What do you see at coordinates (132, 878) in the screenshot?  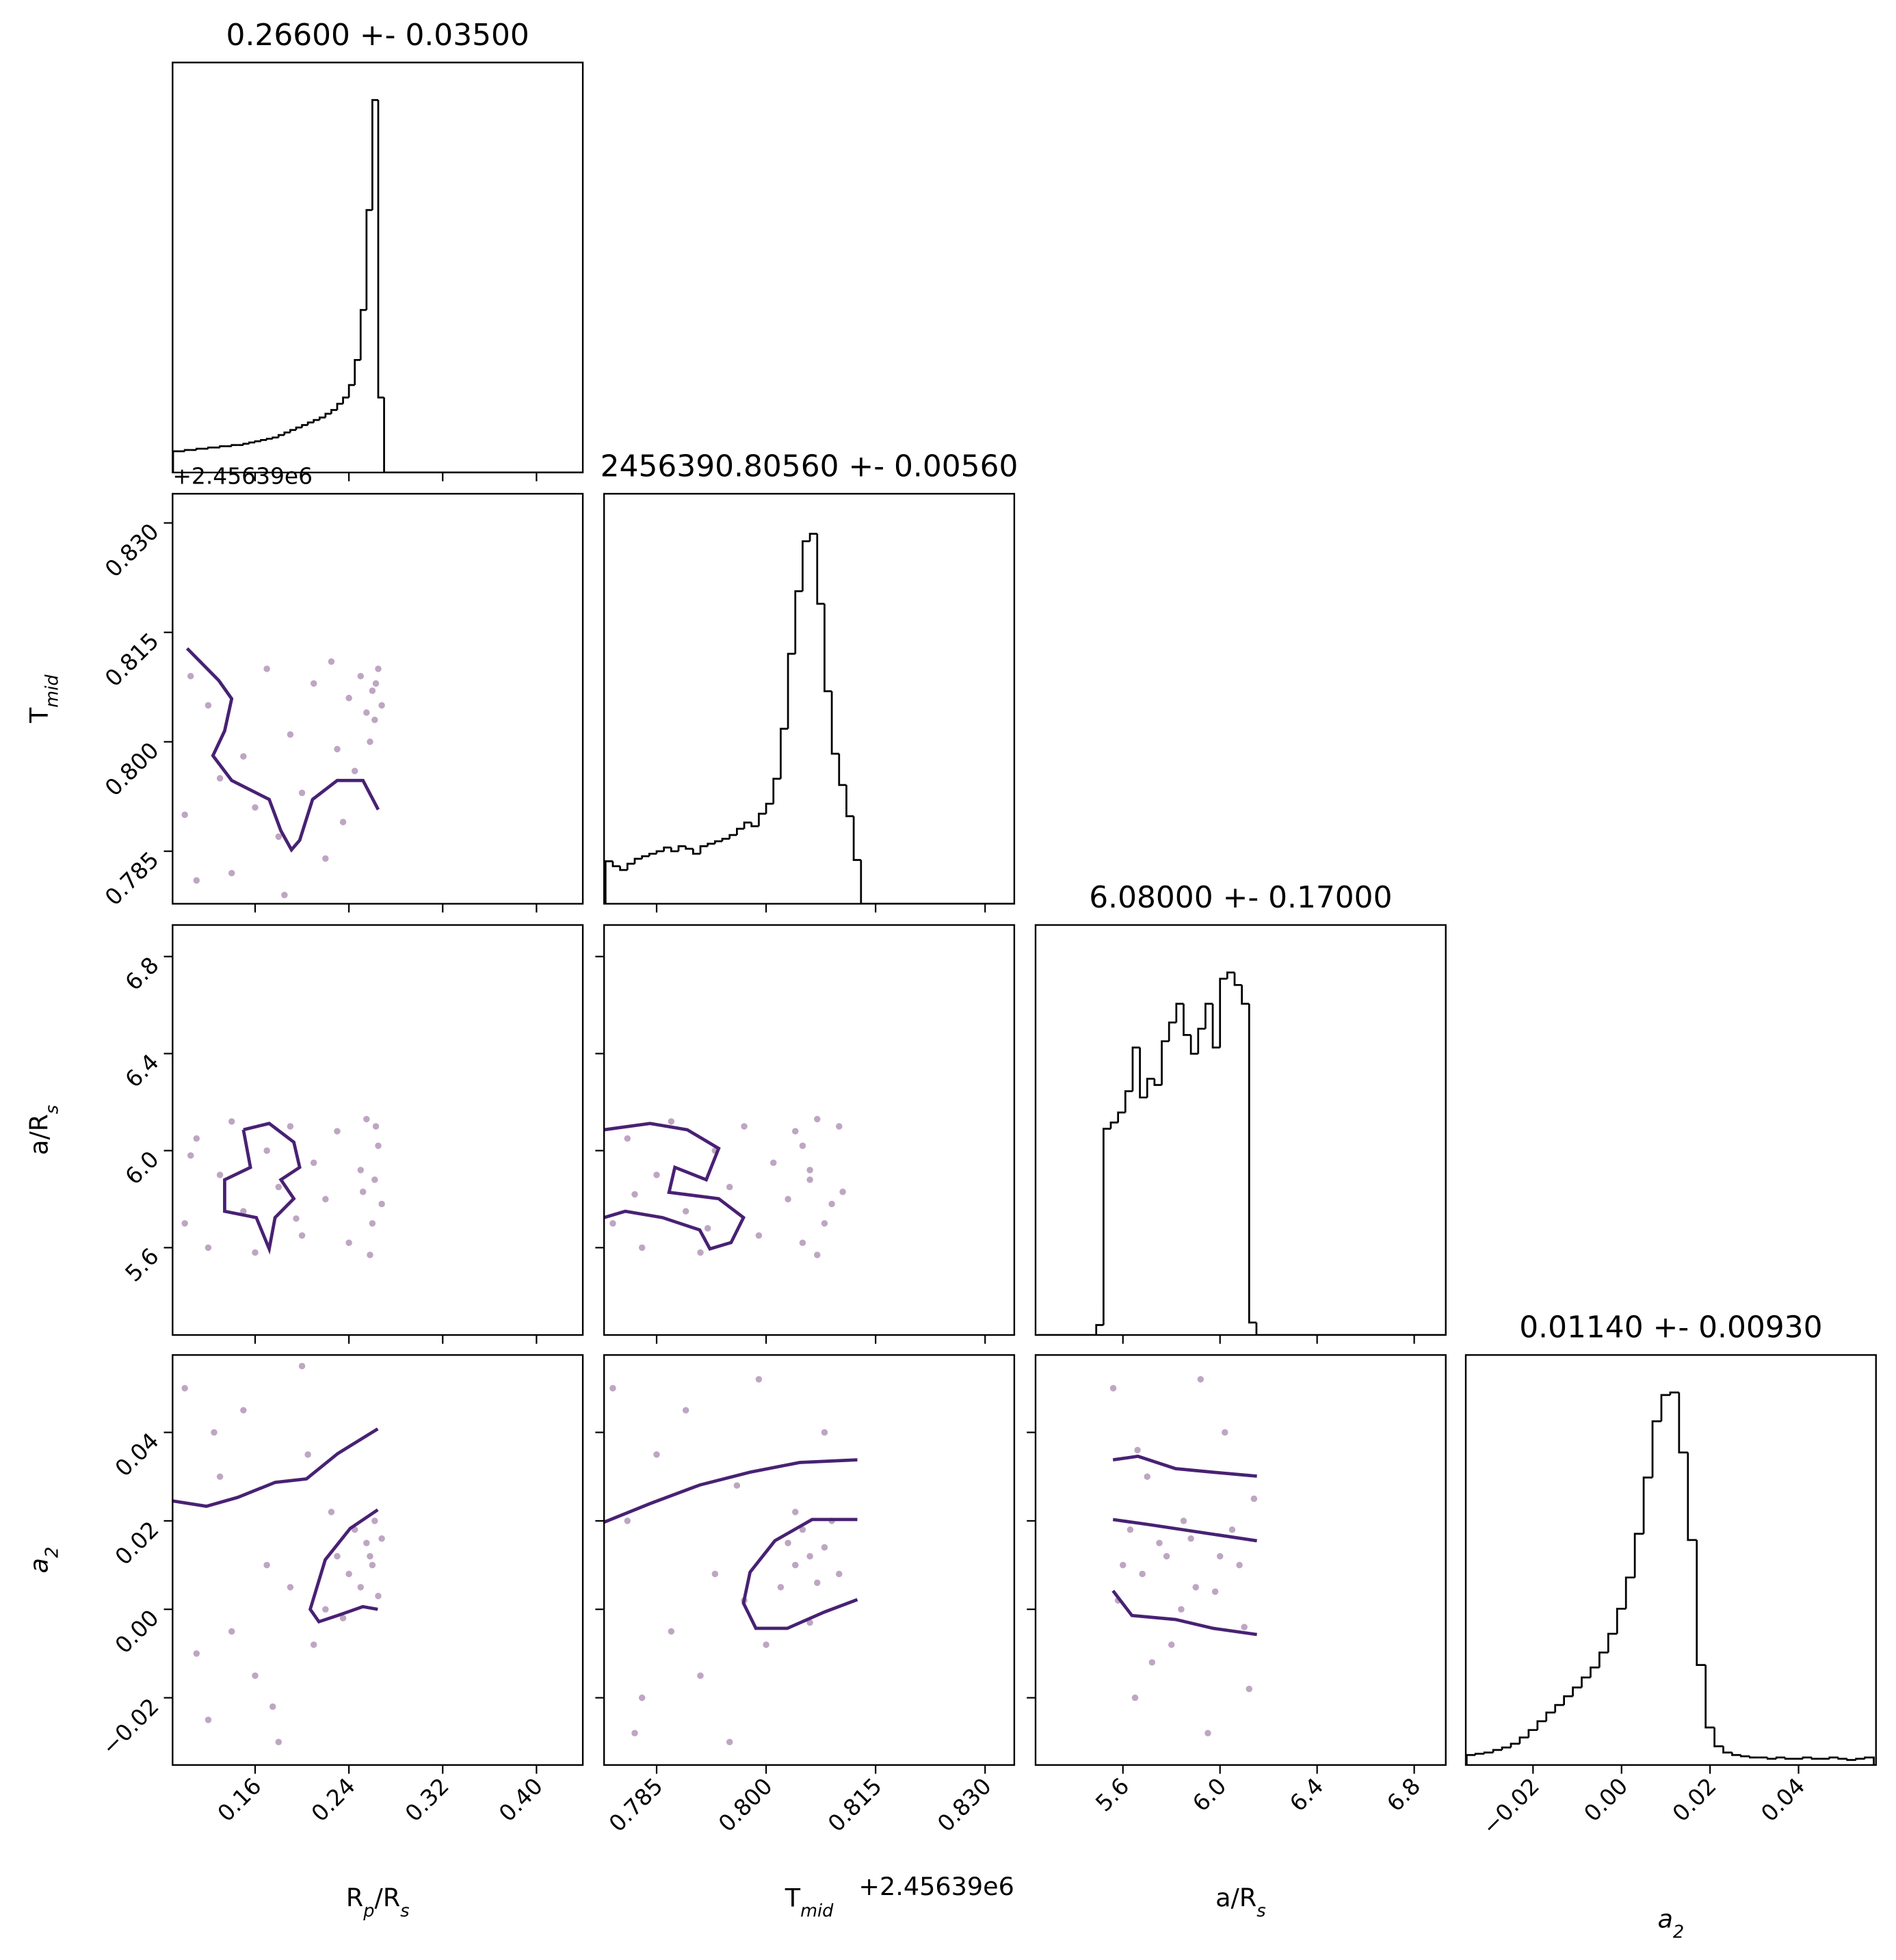 I see `y-tick-label: 0.785` at bounding box center [132, 878].